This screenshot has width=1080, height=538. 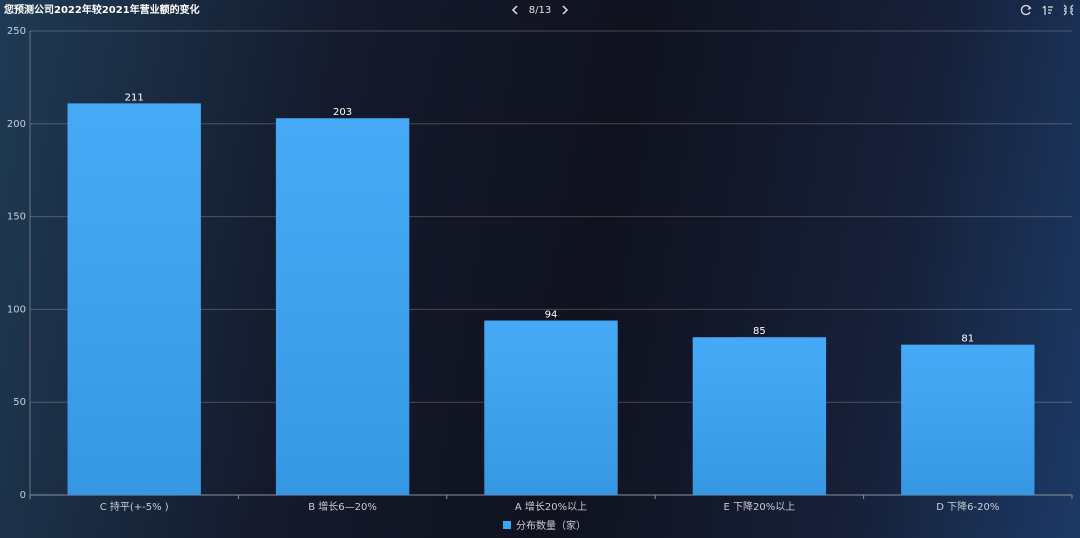 I want to click on x-tick-label: B 增长6—20%, so click(x=342, y=506).